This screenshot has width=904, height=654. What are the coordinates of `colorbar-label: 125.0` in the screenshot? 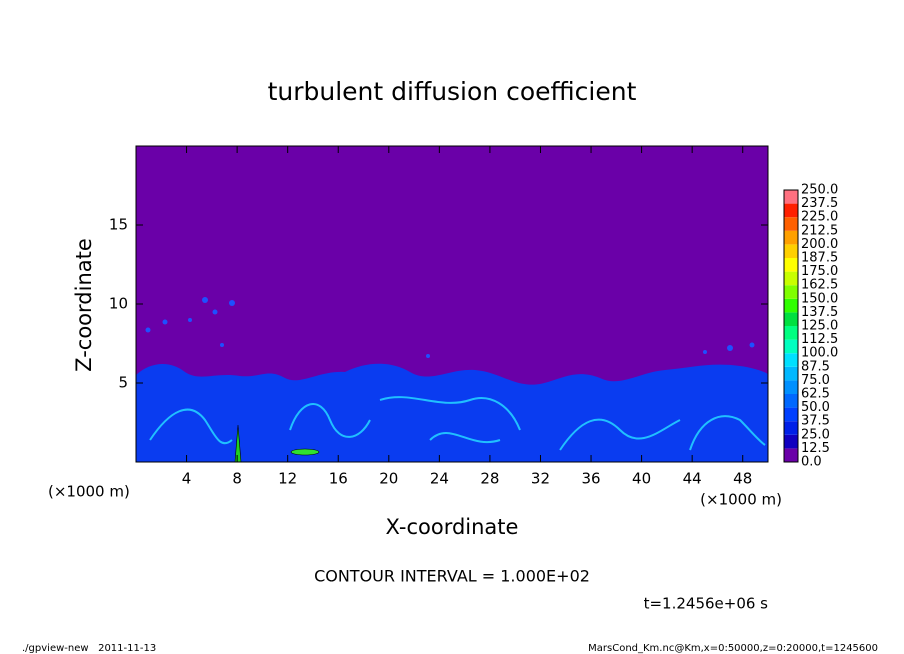 It's located at (819, 326).